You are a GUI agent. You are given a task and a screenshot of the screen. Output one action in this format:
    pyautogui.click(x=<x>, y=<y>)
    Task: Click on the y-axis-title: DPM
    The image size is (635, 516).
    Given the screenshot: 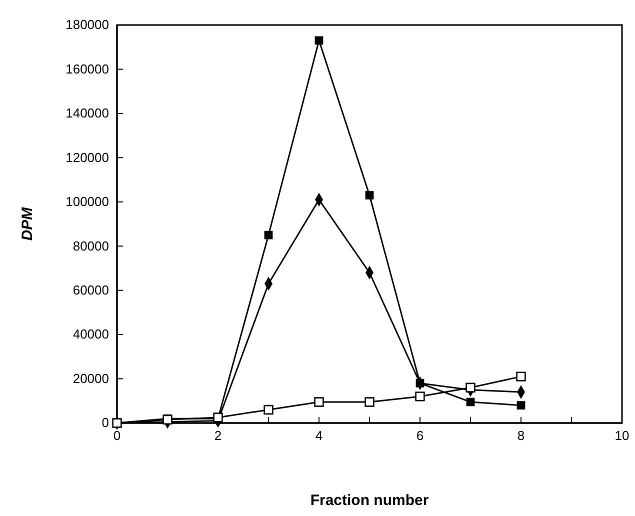 What is the action you would take?
    pyautogui.click(x=27, y=223)
    